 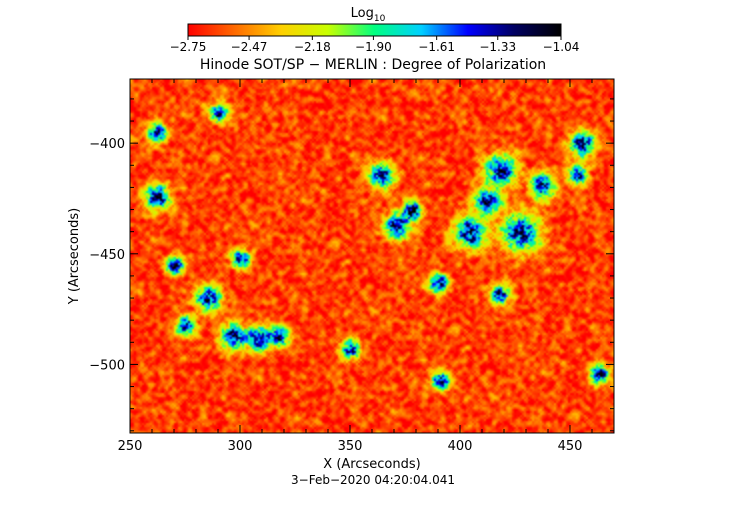 What do you see at coordinates (373, 480) in the screenshot?
I see `timestamp: 3−Feb−2020 04:20:04.041` at bounding box center [373, 480].